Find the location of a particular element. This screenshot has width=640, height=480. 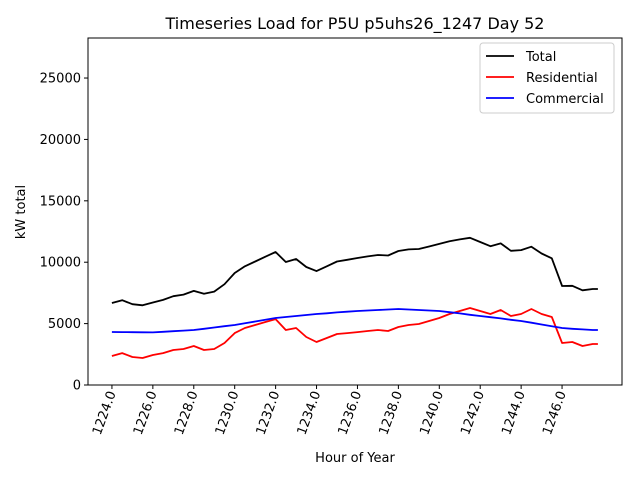

series-line-commercial is located at coordinates (354, 321).